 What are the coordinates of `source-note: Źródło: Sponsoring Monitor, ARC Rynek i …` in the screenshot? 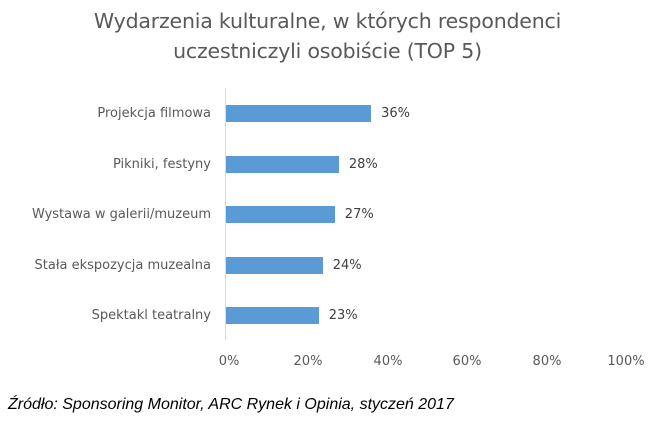 It's located at (231, 404).